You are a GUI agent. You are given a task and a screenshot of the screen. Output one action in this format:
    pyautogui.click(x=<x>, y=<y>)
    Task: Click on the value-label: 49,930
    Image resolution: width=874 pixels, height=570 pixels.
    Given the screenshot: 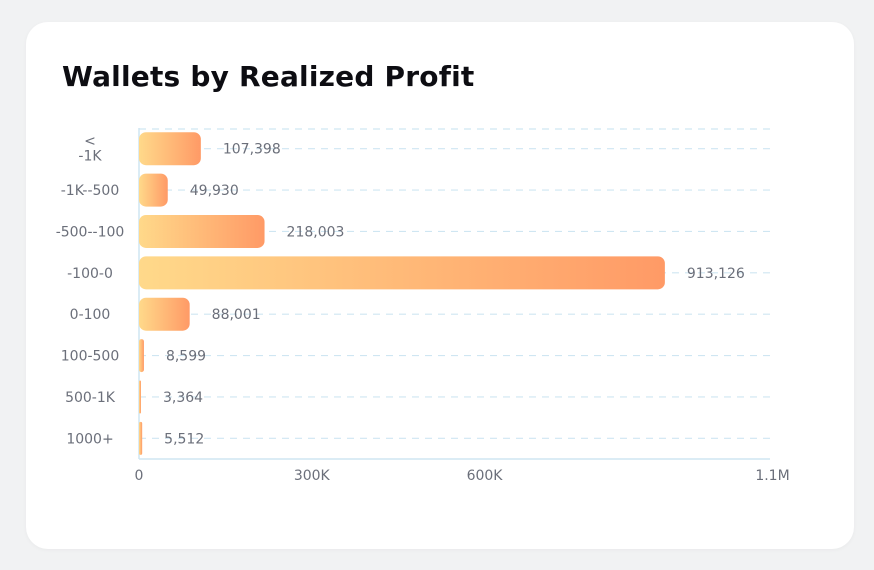 What is the action you would take?
    pyautogui.click(x=214, y=191)
    